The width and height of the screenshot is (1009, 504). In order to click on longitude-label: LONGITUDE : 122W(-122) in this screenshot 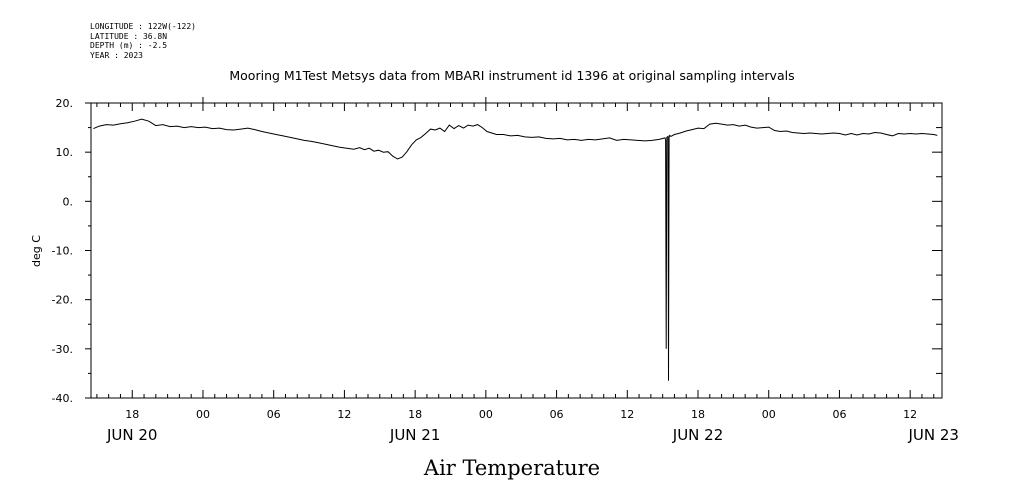, I will do `click(143, 26)`.